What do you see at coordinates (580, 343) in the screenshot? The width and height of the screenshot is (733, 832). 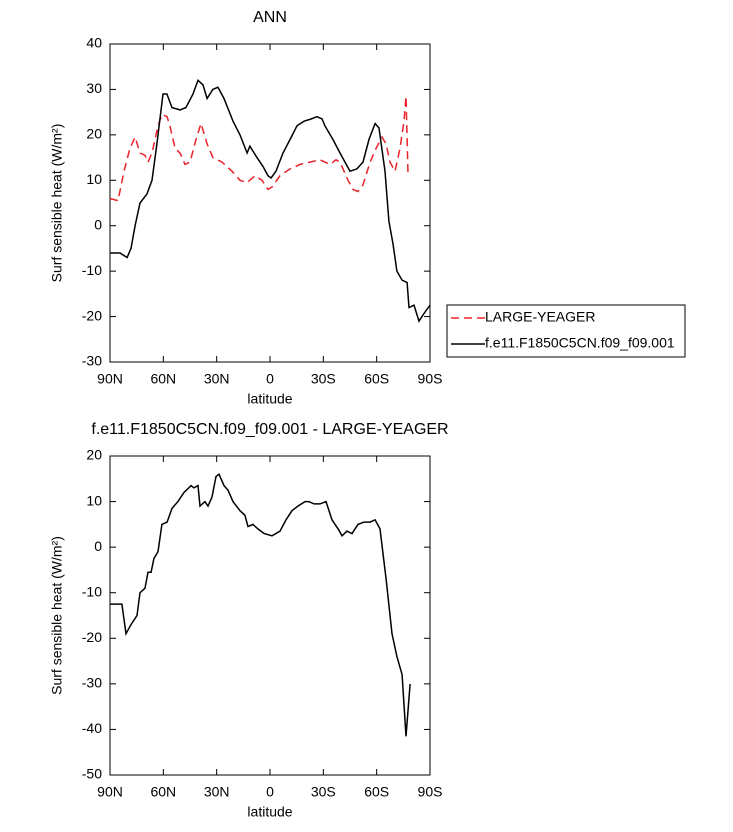 I see `legend-label: f.e11.F1850C5CN.f09_f09.001` at bounding box center [580, 343].